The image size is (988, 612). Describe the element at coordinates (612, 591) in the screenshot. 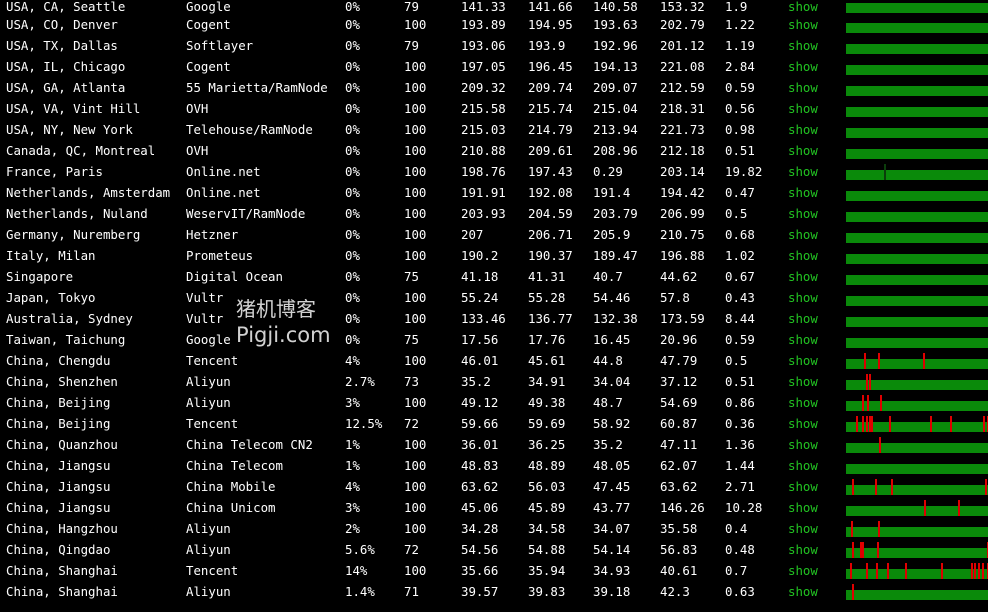

I see `best-cell: 39.18` at that location.